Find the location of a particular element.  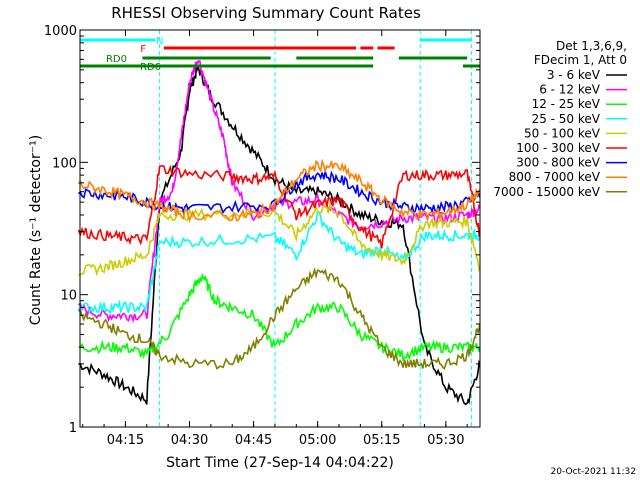

x-tick-label-4: 05:15 is located at coordinates (381, 440).